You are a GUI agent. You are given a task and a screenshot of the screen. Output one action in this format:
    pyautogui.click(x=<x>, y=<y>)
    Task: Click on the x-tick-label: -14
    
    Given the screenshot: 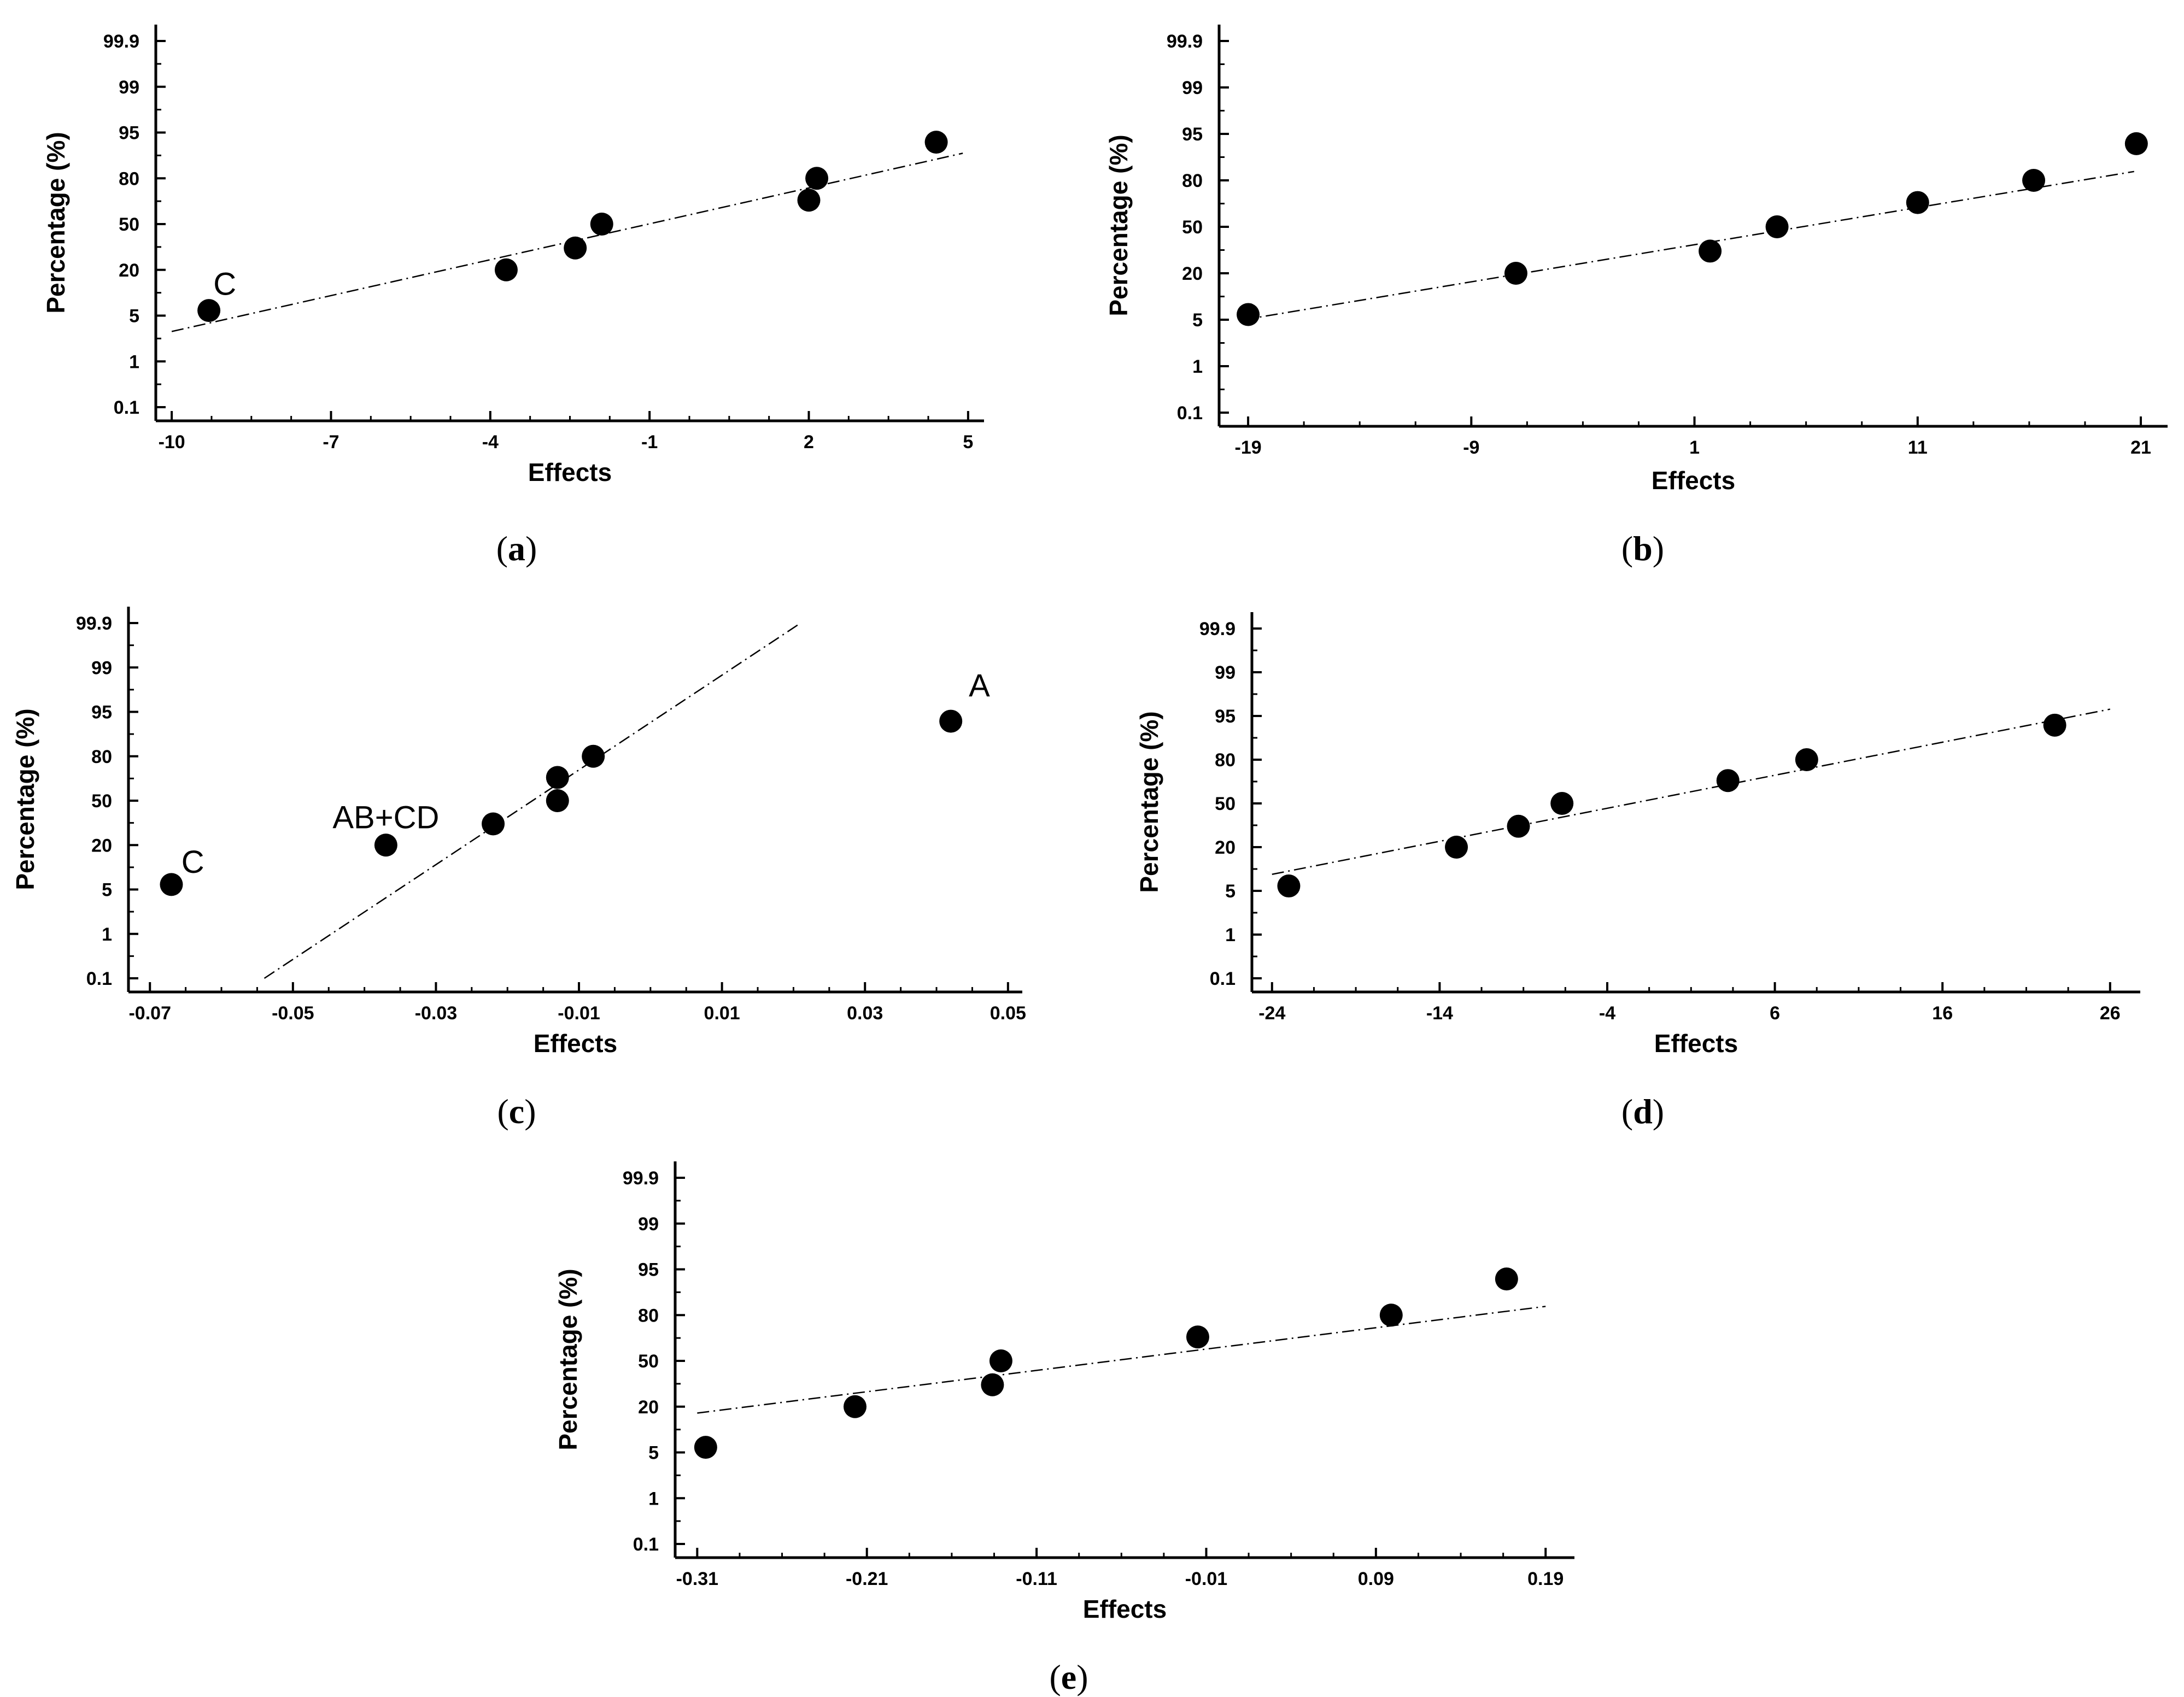 What is the action you would take?
    pyautogui.click(x=1439, y=1013)
    